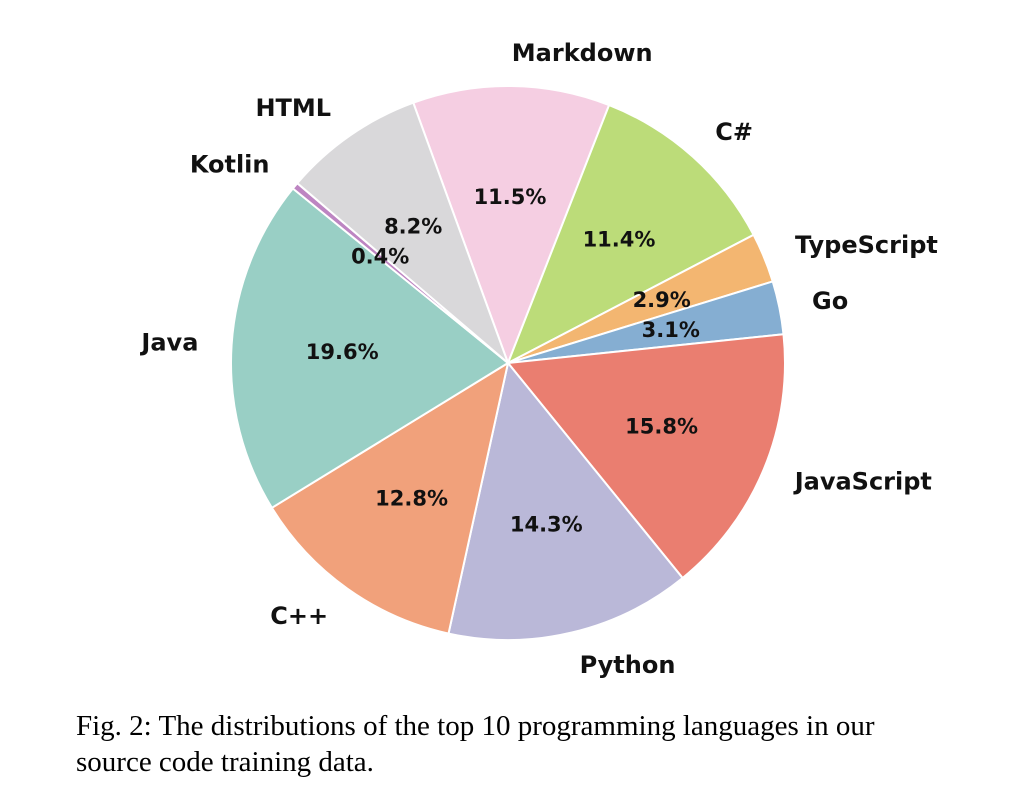  I want to click on pie-slice-cpp, so click(390, 497).